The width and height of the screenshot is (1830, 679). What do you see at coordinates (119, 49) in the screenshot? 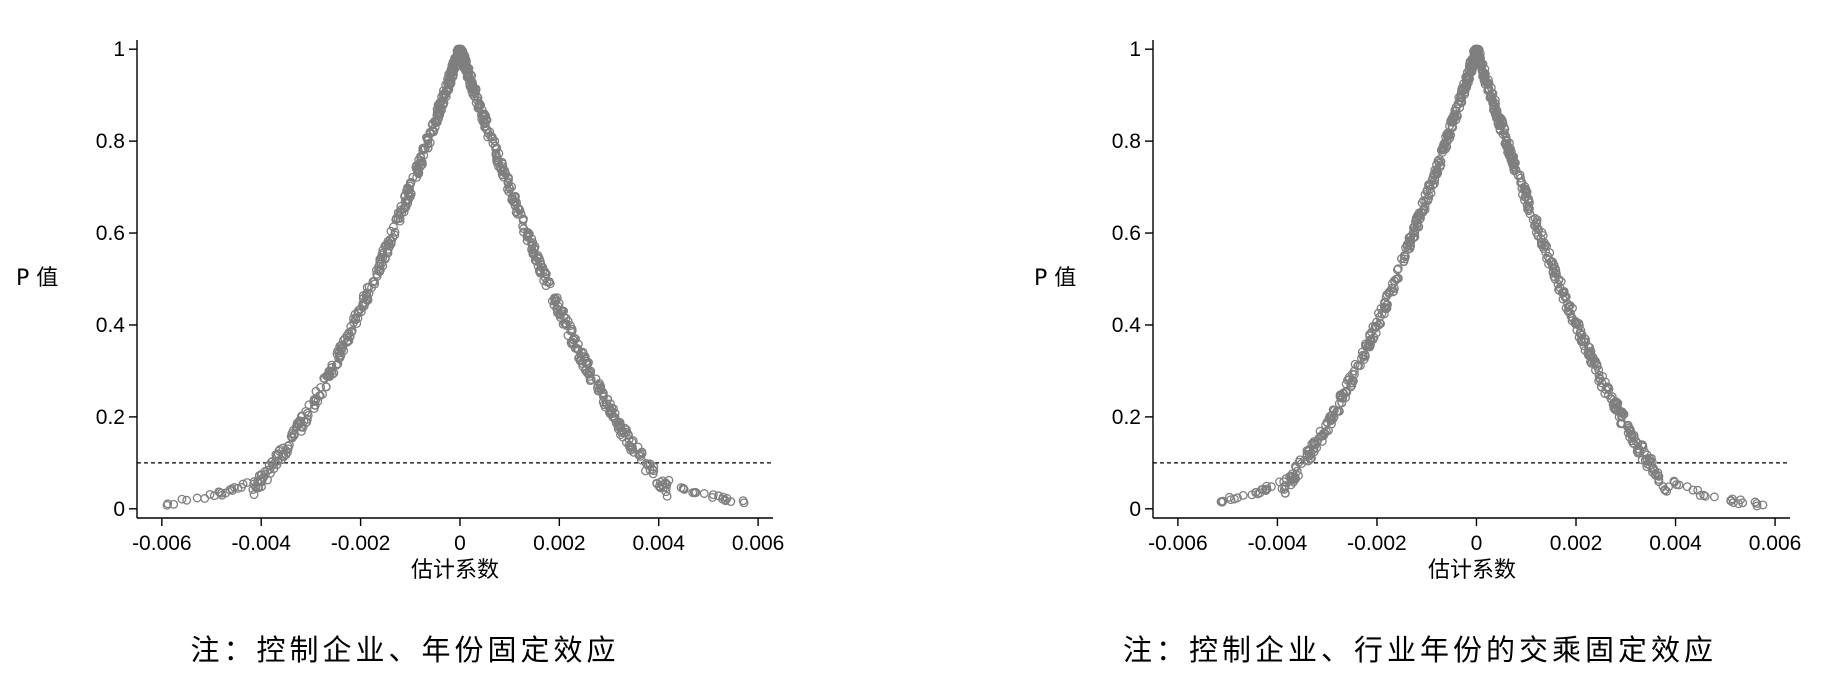
I see `y-tick-label: 1` at bounding box center [119, 49].